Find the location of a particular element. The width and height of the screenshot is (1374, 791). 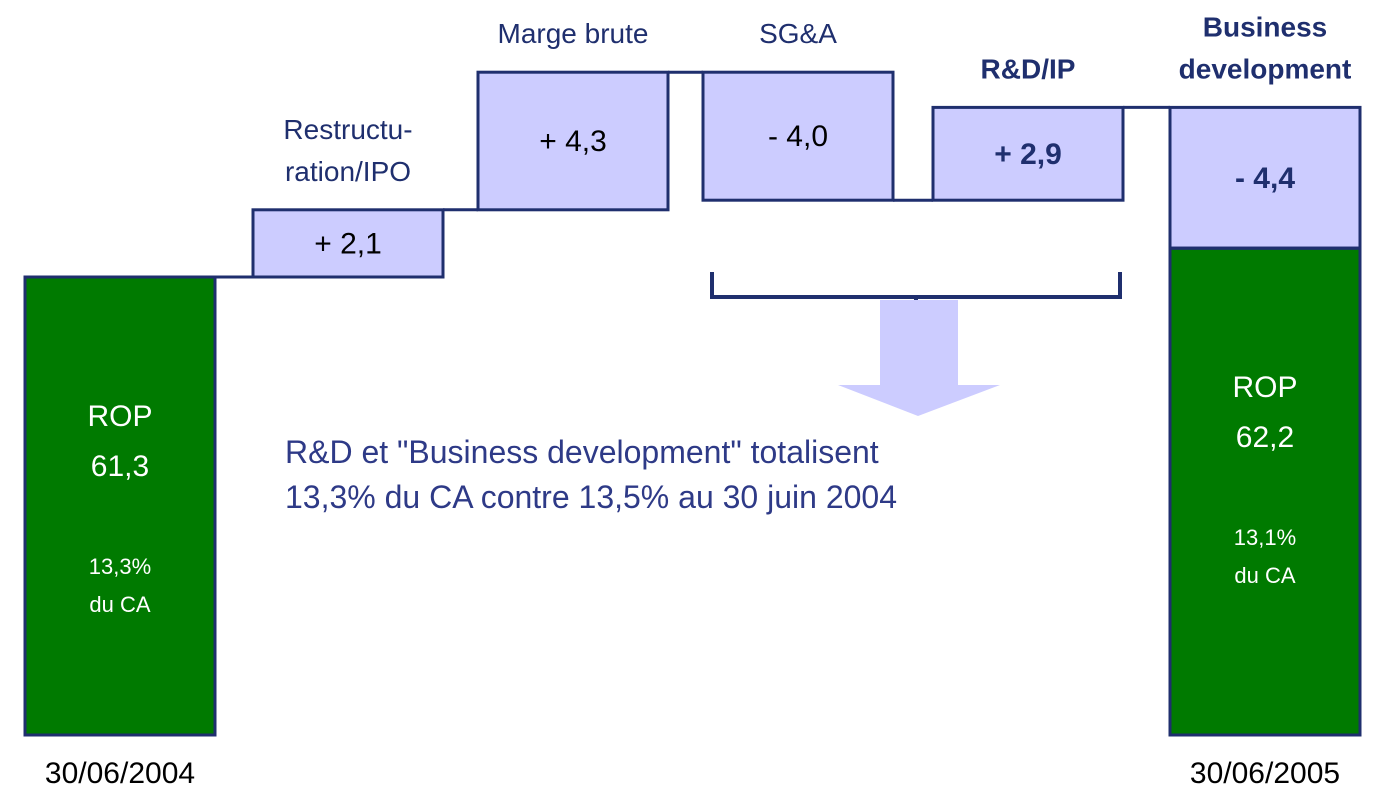

category-label: 30/06/2004 is located at coordinates (120, 773).